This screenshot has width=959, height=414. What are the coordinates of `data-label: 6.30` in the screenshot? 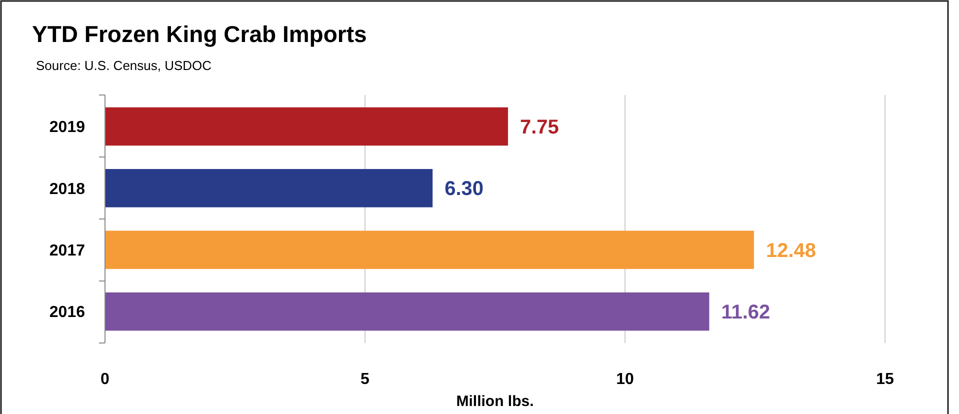 It's located at (464, 189).